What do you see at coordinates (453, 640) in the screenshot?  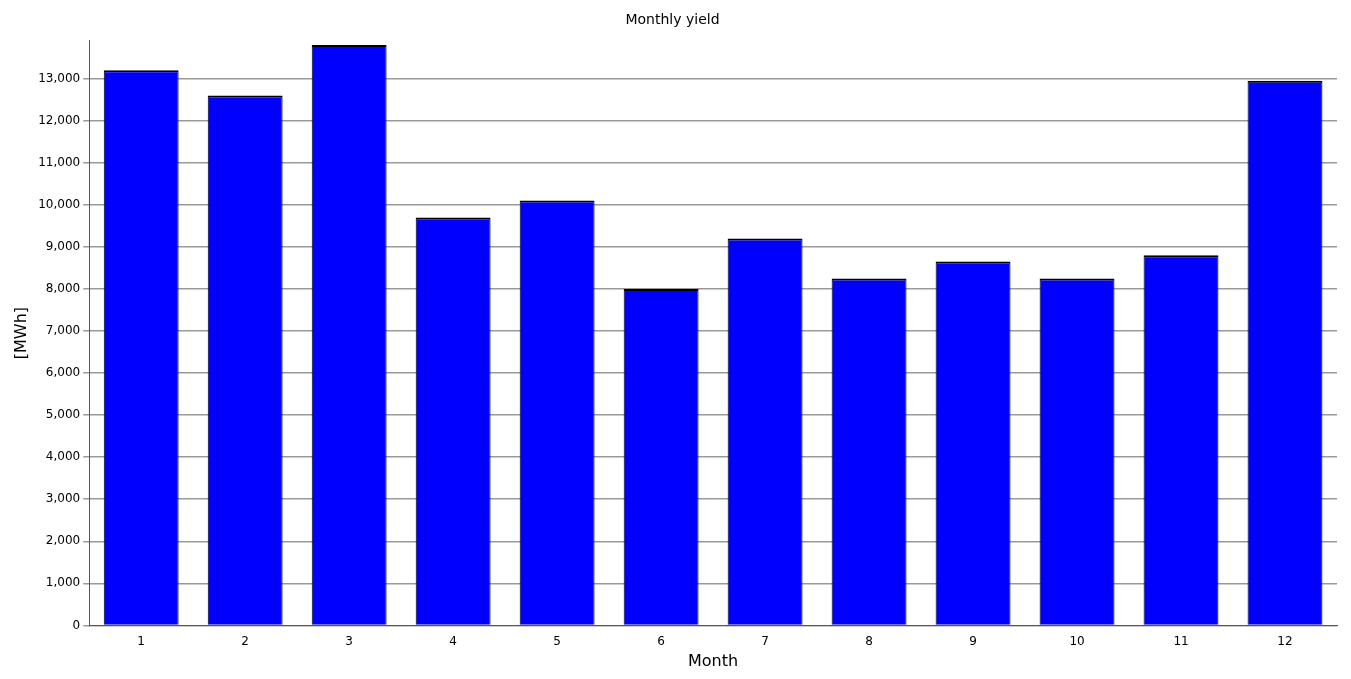 I see `x-tick-label: 4` at bounding box center [453, 640].